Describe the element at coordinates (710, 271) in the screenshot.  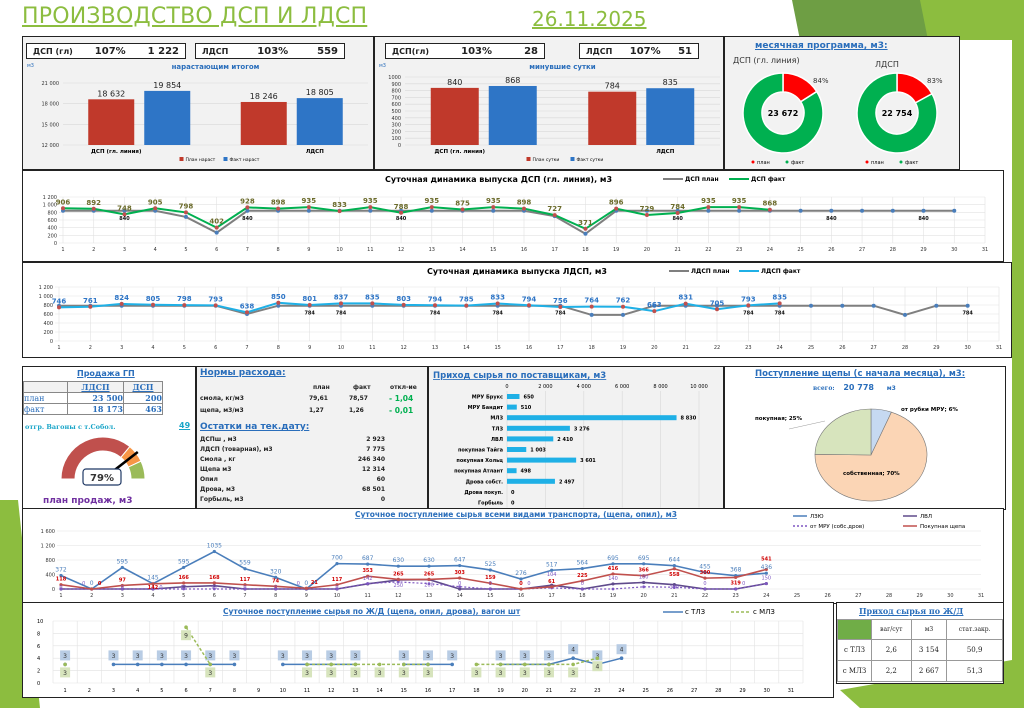
I see `legend-plan-label: ЛДСП план` at that location.